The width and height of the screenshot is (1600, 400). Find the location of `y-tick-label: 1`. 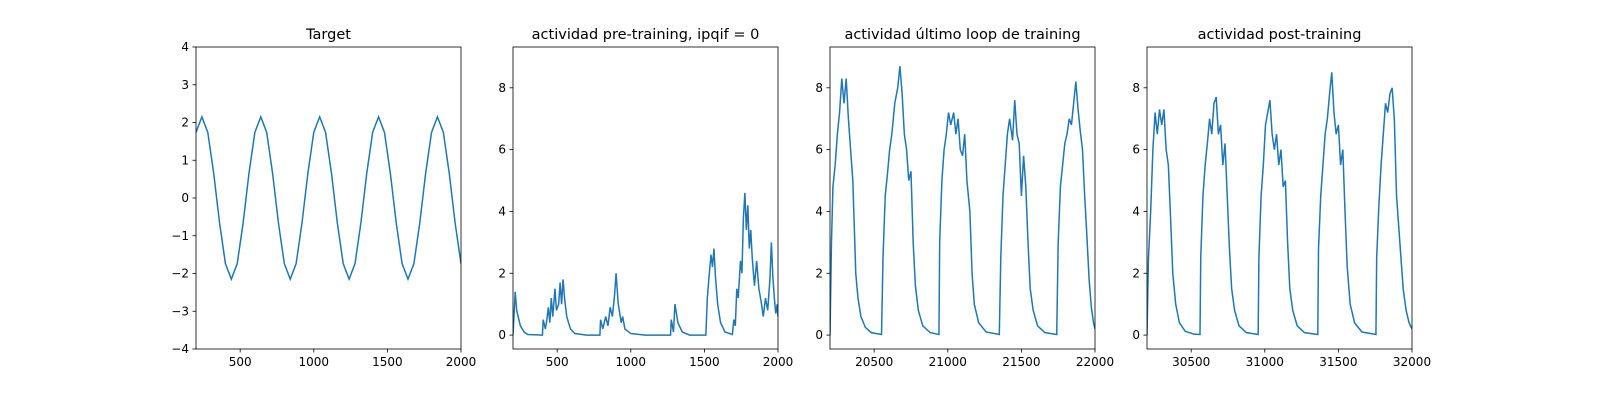

y-tick-label: 1 is located at coordinates (185, 160).